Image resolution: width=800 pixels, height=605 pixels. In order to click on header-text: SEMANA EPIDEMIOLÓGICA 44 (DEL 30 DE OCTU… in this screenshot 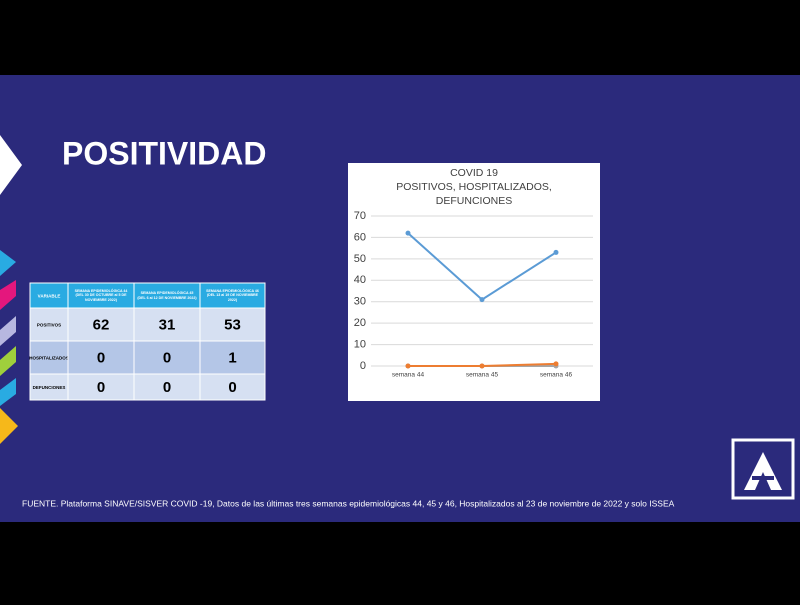, I will do `click(101, 295)`.